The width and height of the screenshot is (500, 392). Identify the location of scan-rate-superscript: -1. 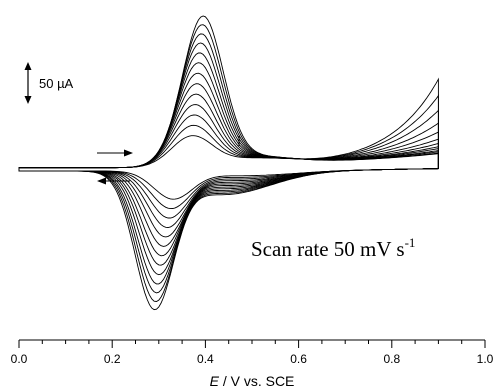
(410, 242).